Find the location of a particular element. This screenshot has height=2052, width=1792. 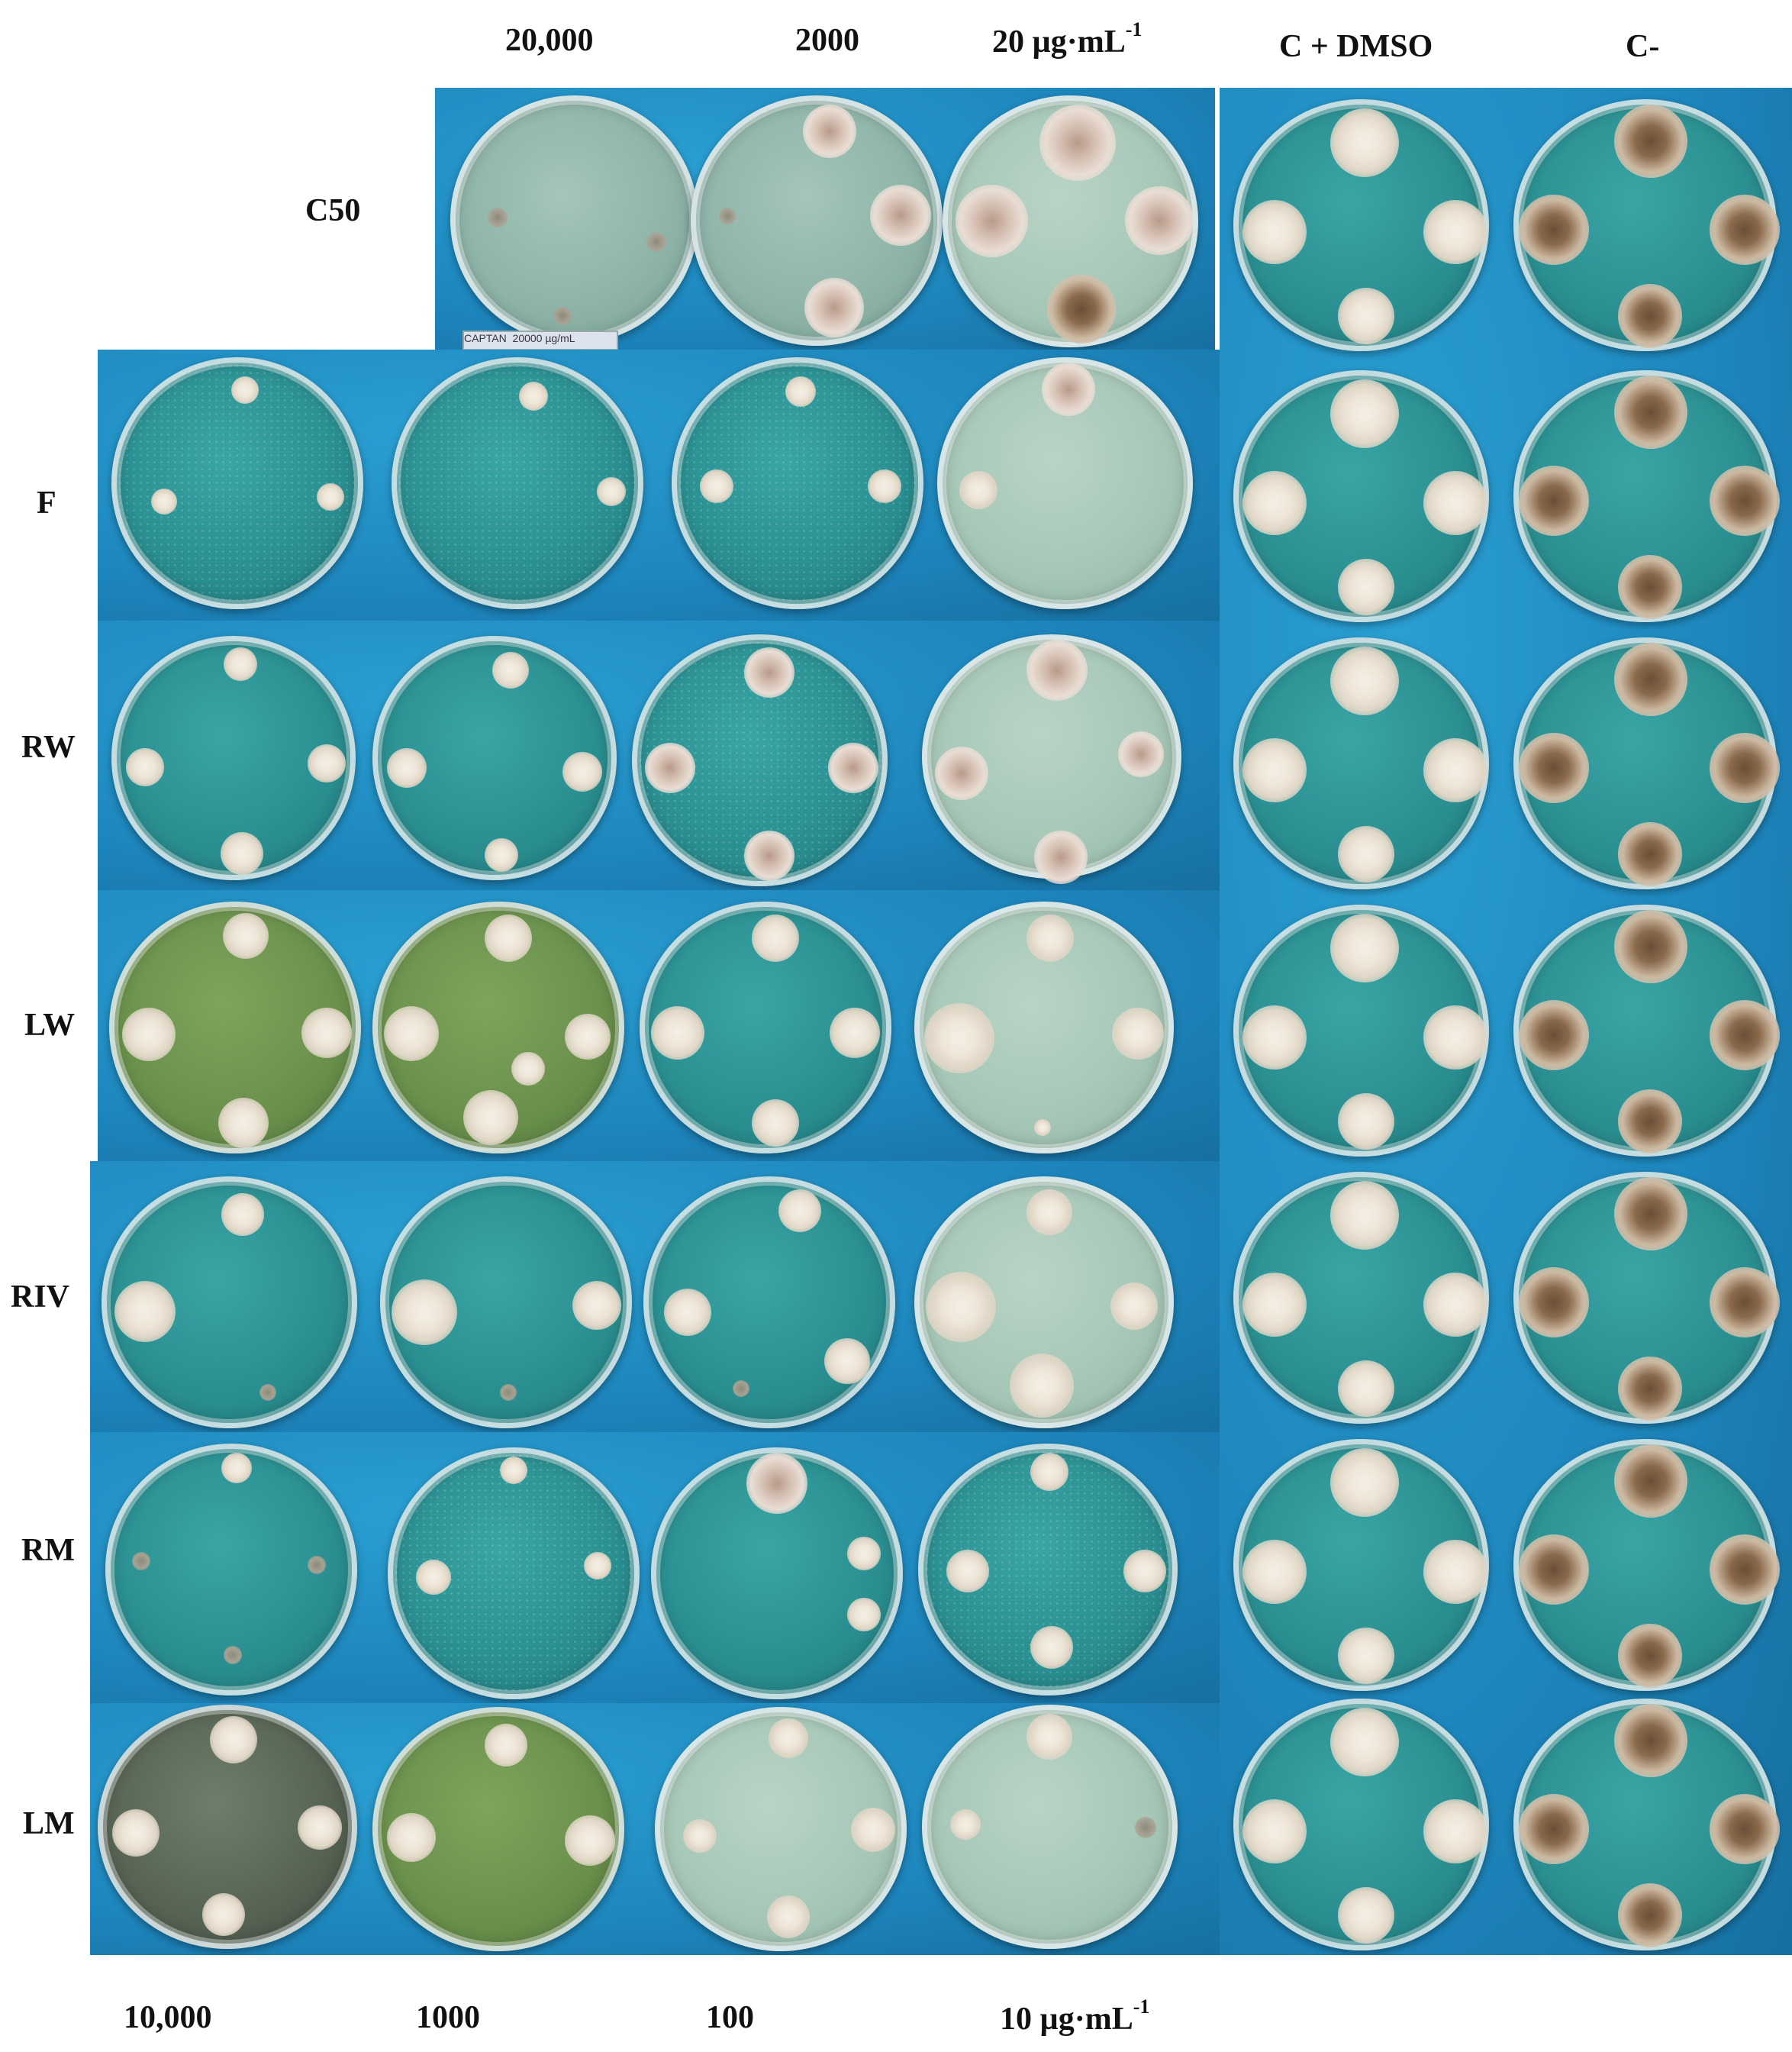

label-c-neg: C- is located at coordinates (1643, 46).